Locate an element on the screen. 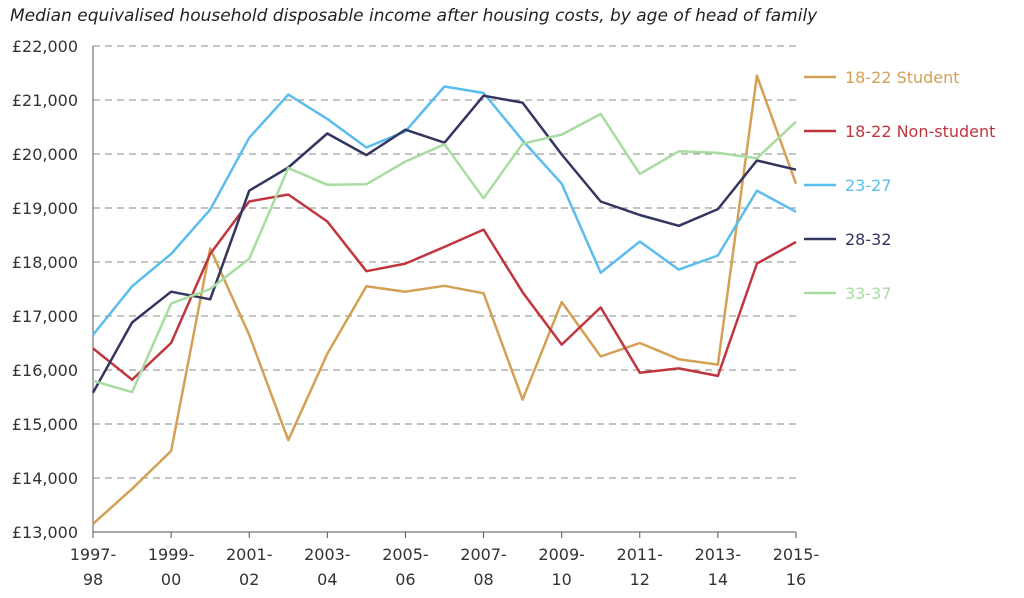 Image resolution: width=1024 pixels, height=598 pixels. legend-label: 18-22 Student is located at coordinates (902, 77).